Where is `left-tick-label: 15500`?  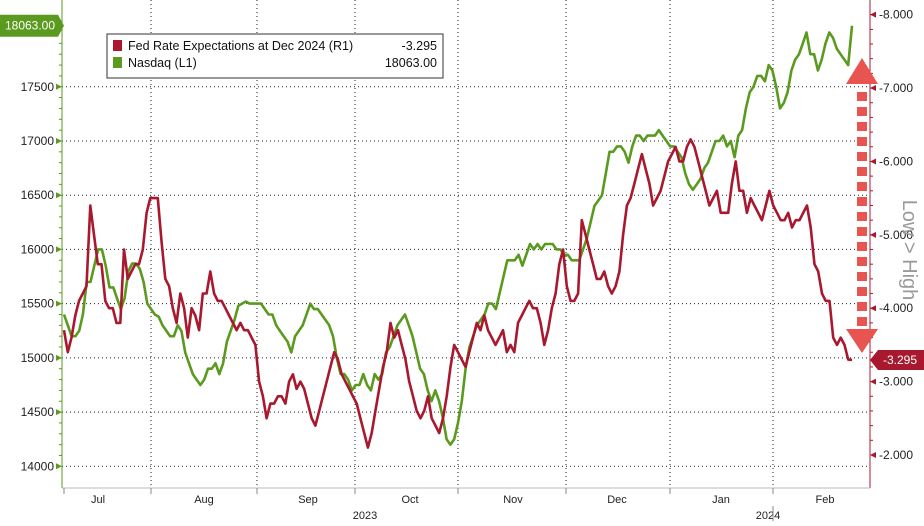
left-tick-label: 15500 is located at coordinates (38, 304).